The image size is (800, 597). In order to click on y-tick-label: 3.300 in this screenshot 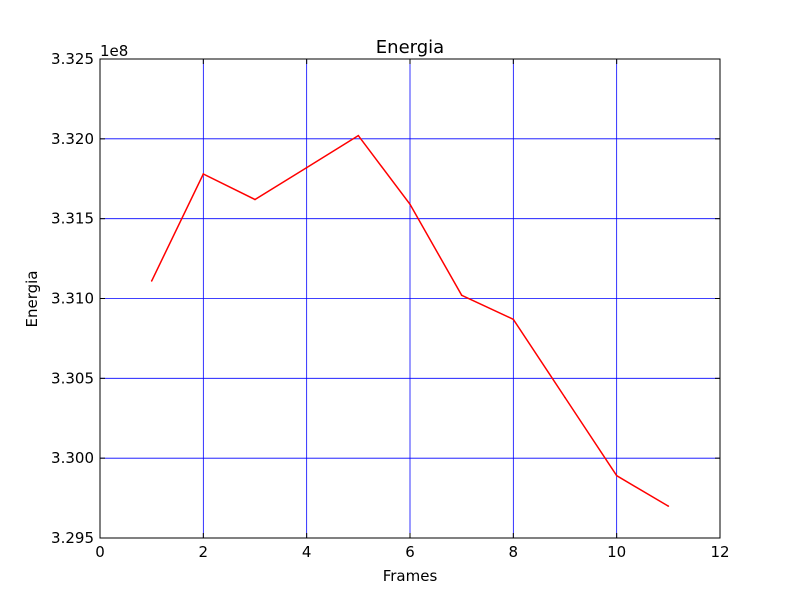, I will do `click(72, 458)`.